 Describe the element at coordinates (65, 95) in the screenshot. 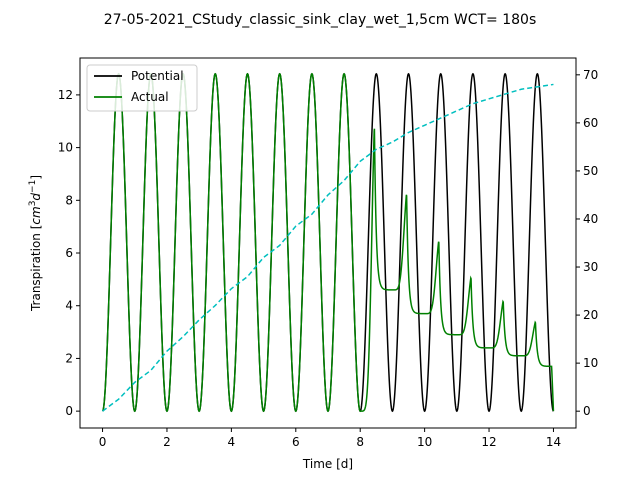

I see `y-left-tick-label: 12` at that location.